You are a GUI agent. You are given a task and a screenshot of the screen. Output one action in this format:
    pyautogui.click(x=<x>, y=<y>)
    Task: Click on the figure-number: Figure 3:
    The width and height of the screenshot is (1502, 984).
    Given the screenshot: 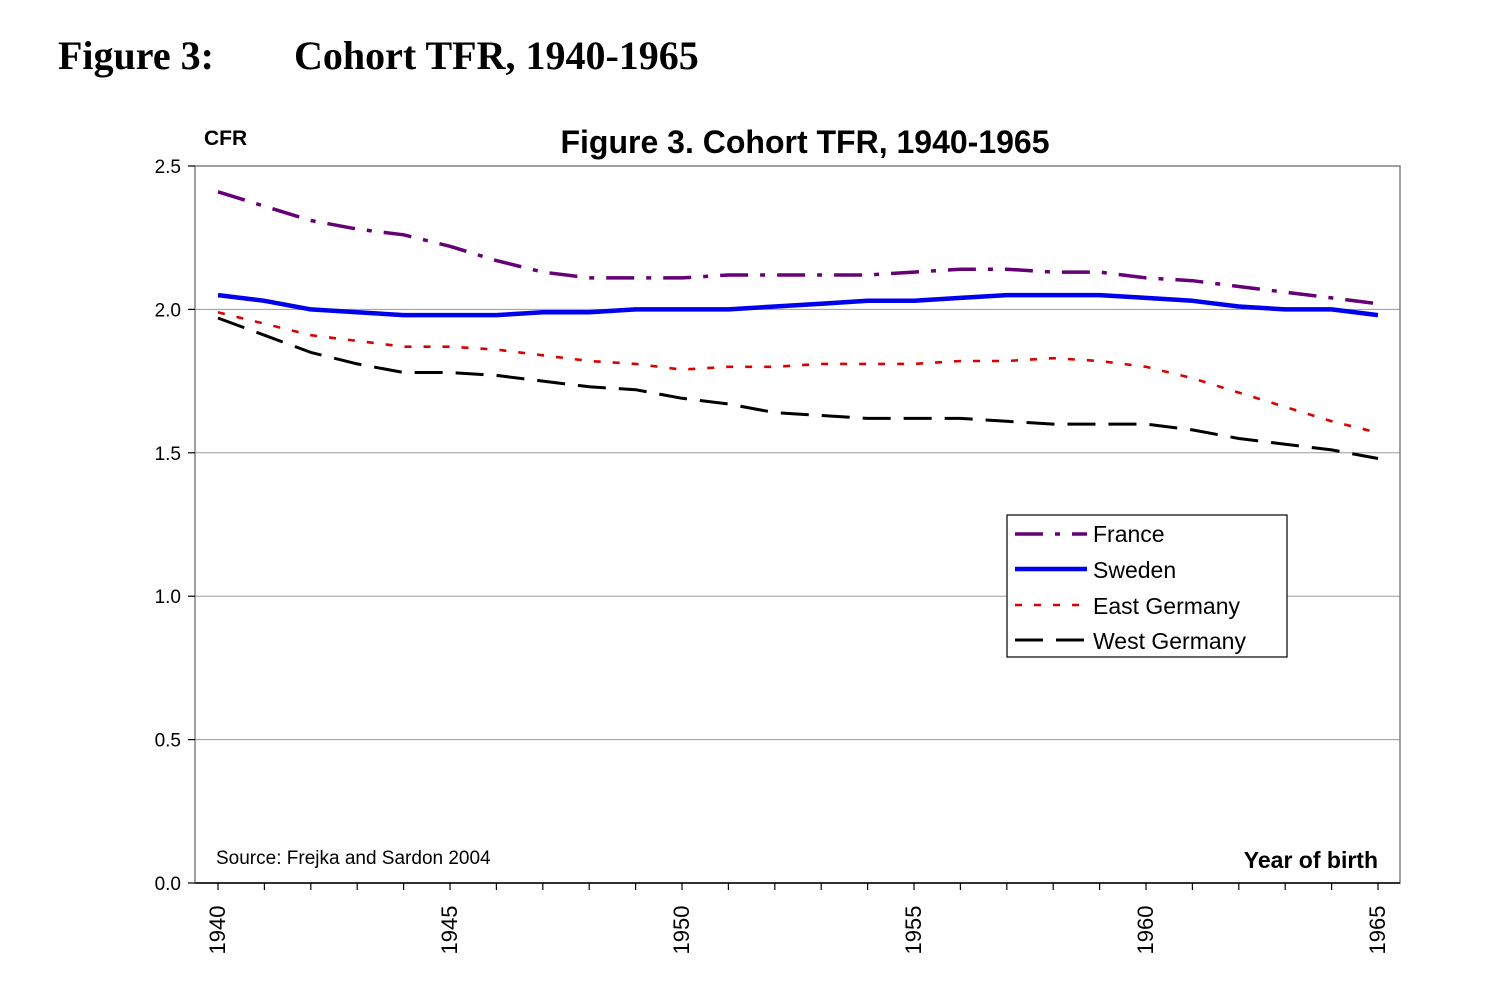 What is the action you would take?
    pyautogui.click(x=136, y=55)
    